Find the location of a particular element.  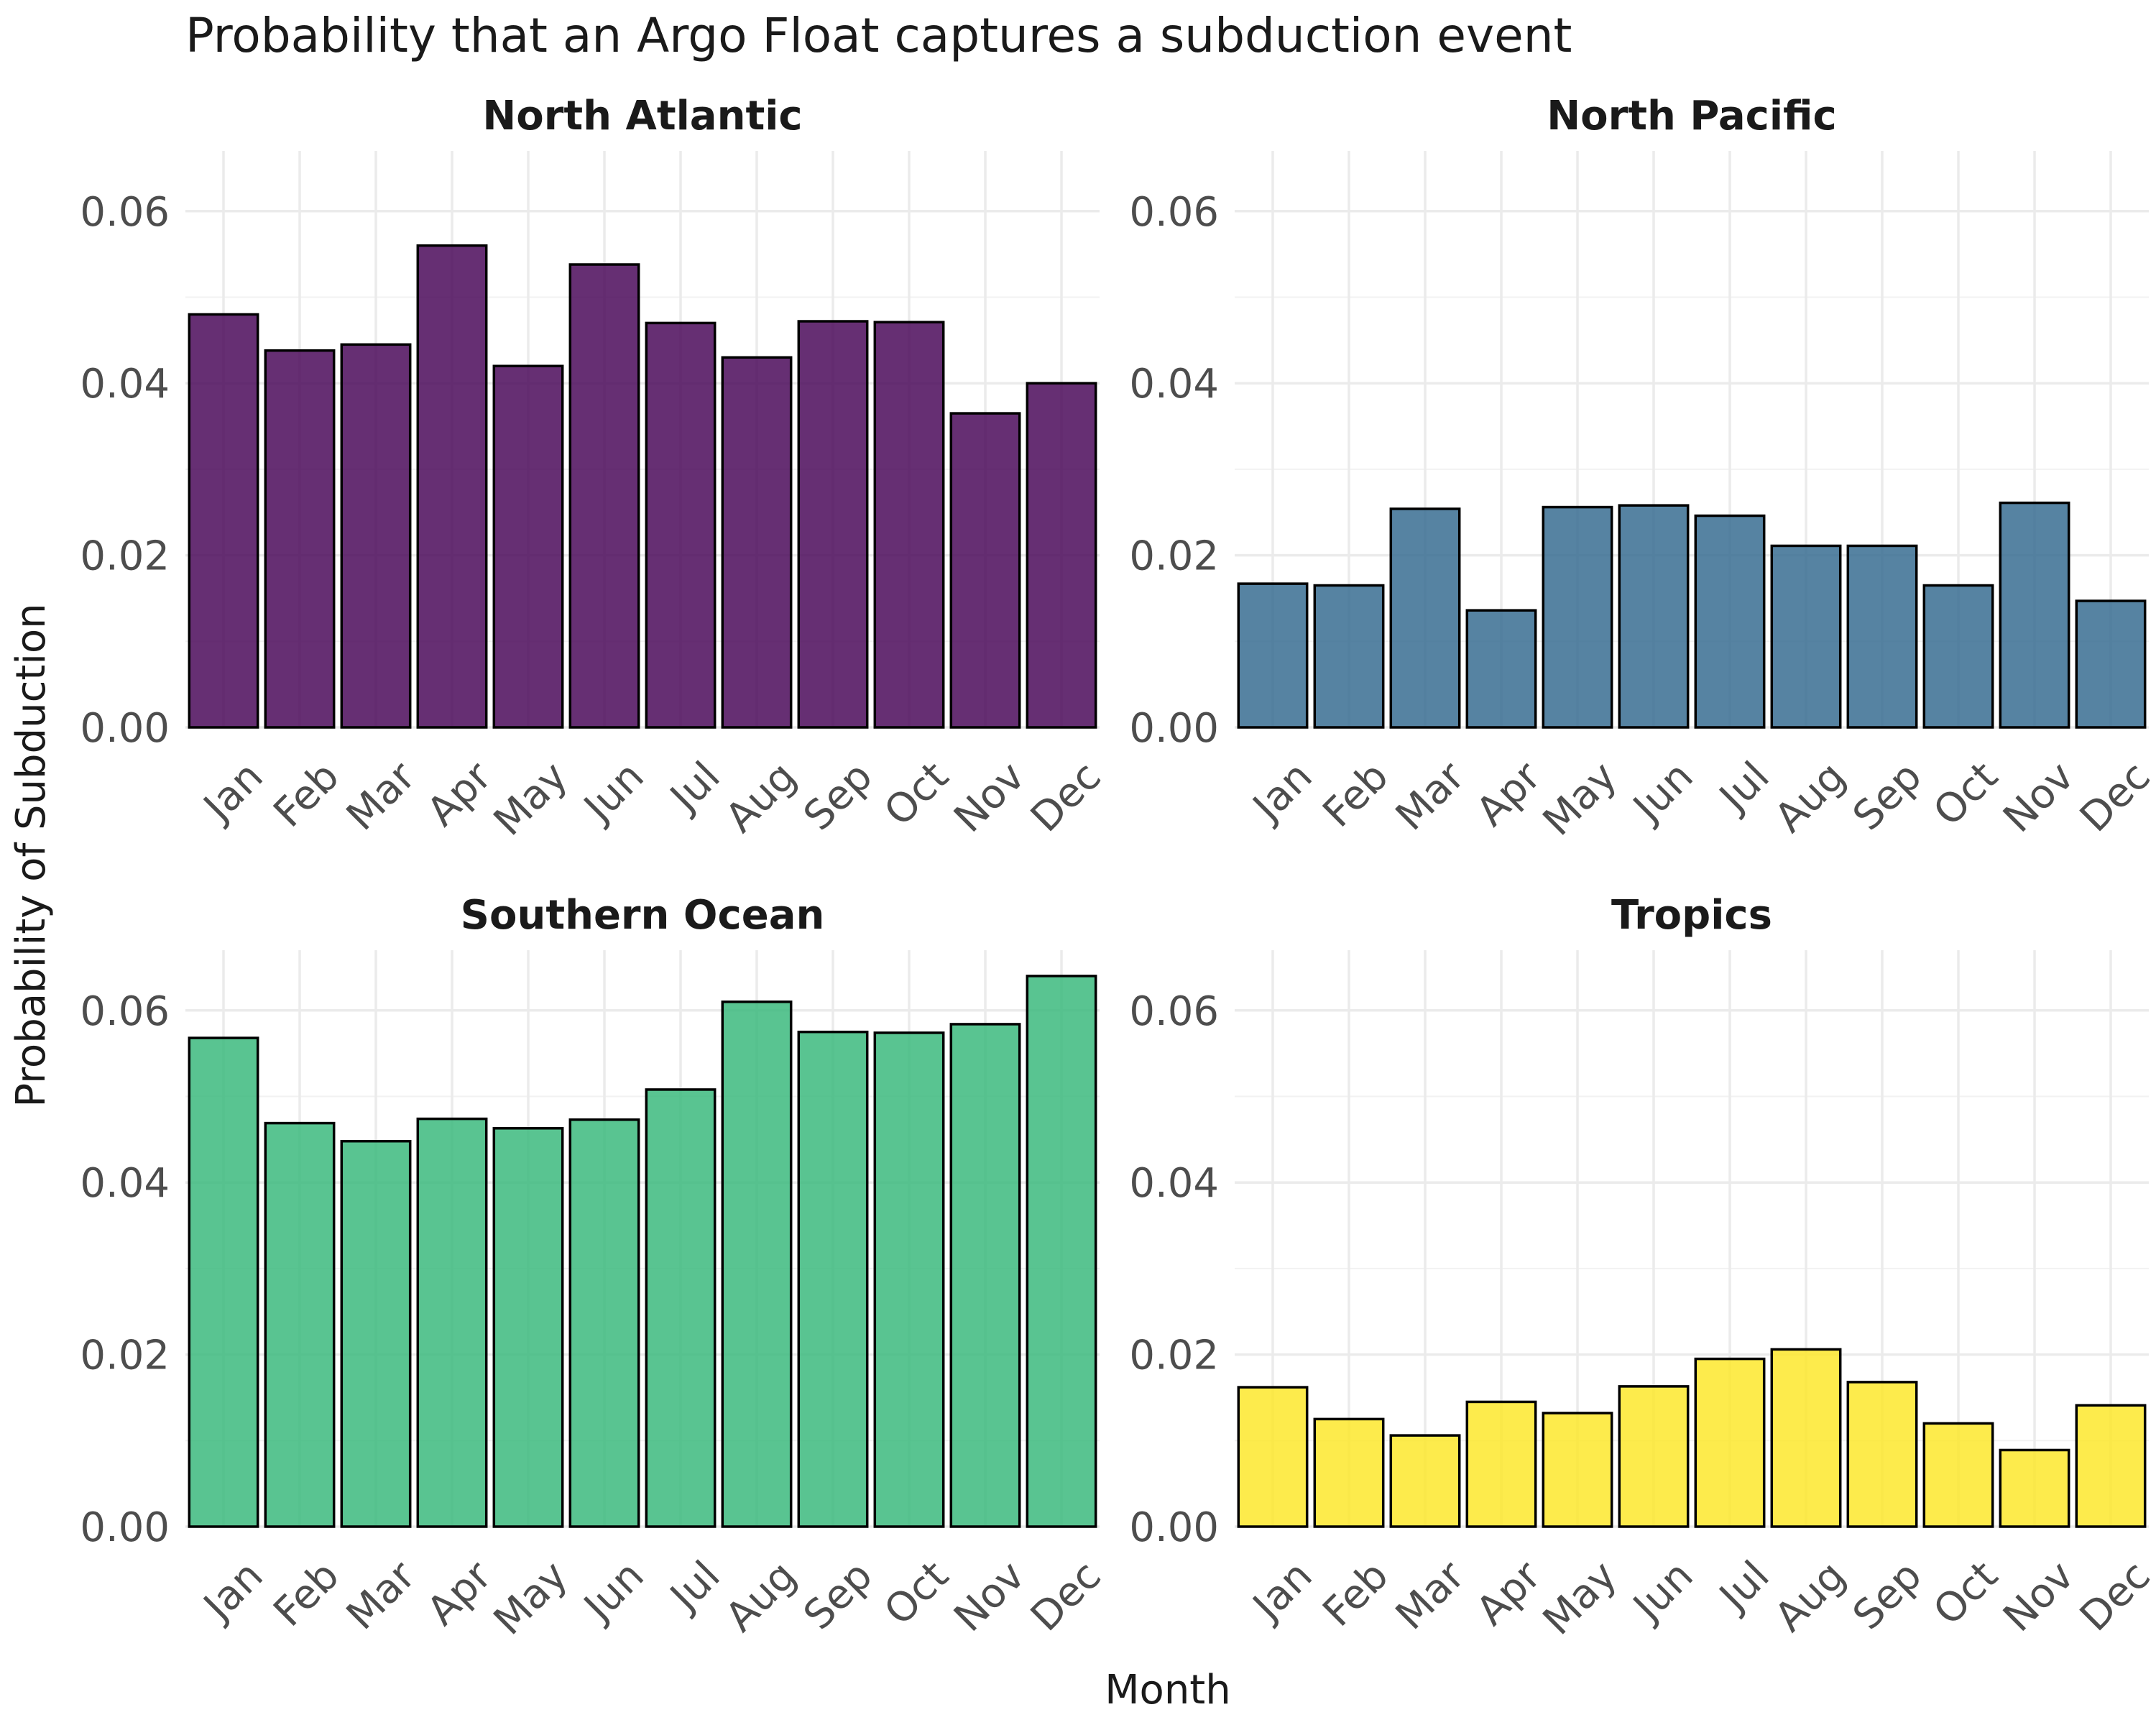

bar-north-pacific-feb is located at coordinates (1349, 656).